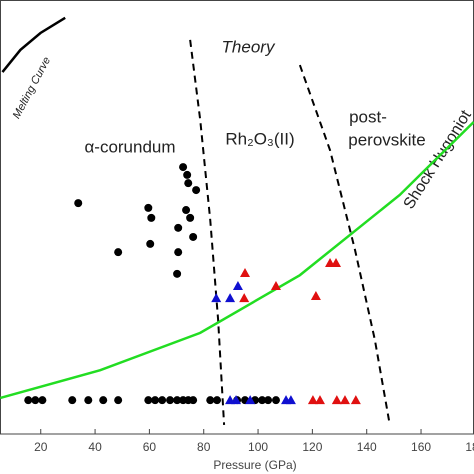 Image resolution: width=474 pixels, height=474 pixels. Describe the element at coordinates (150, 447) in the screenshot. I see `x-tick-label: 60` at that location.